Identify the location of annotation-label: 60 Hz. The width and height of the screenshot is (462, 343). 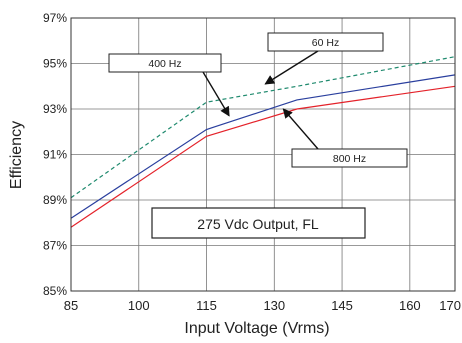
(325, 43).